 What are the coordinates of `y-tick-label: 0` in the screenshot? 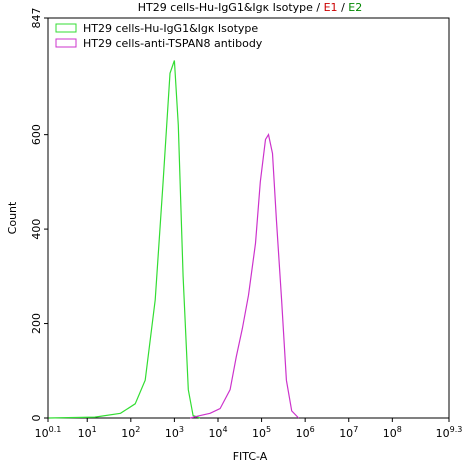 It's located at (36, 418).